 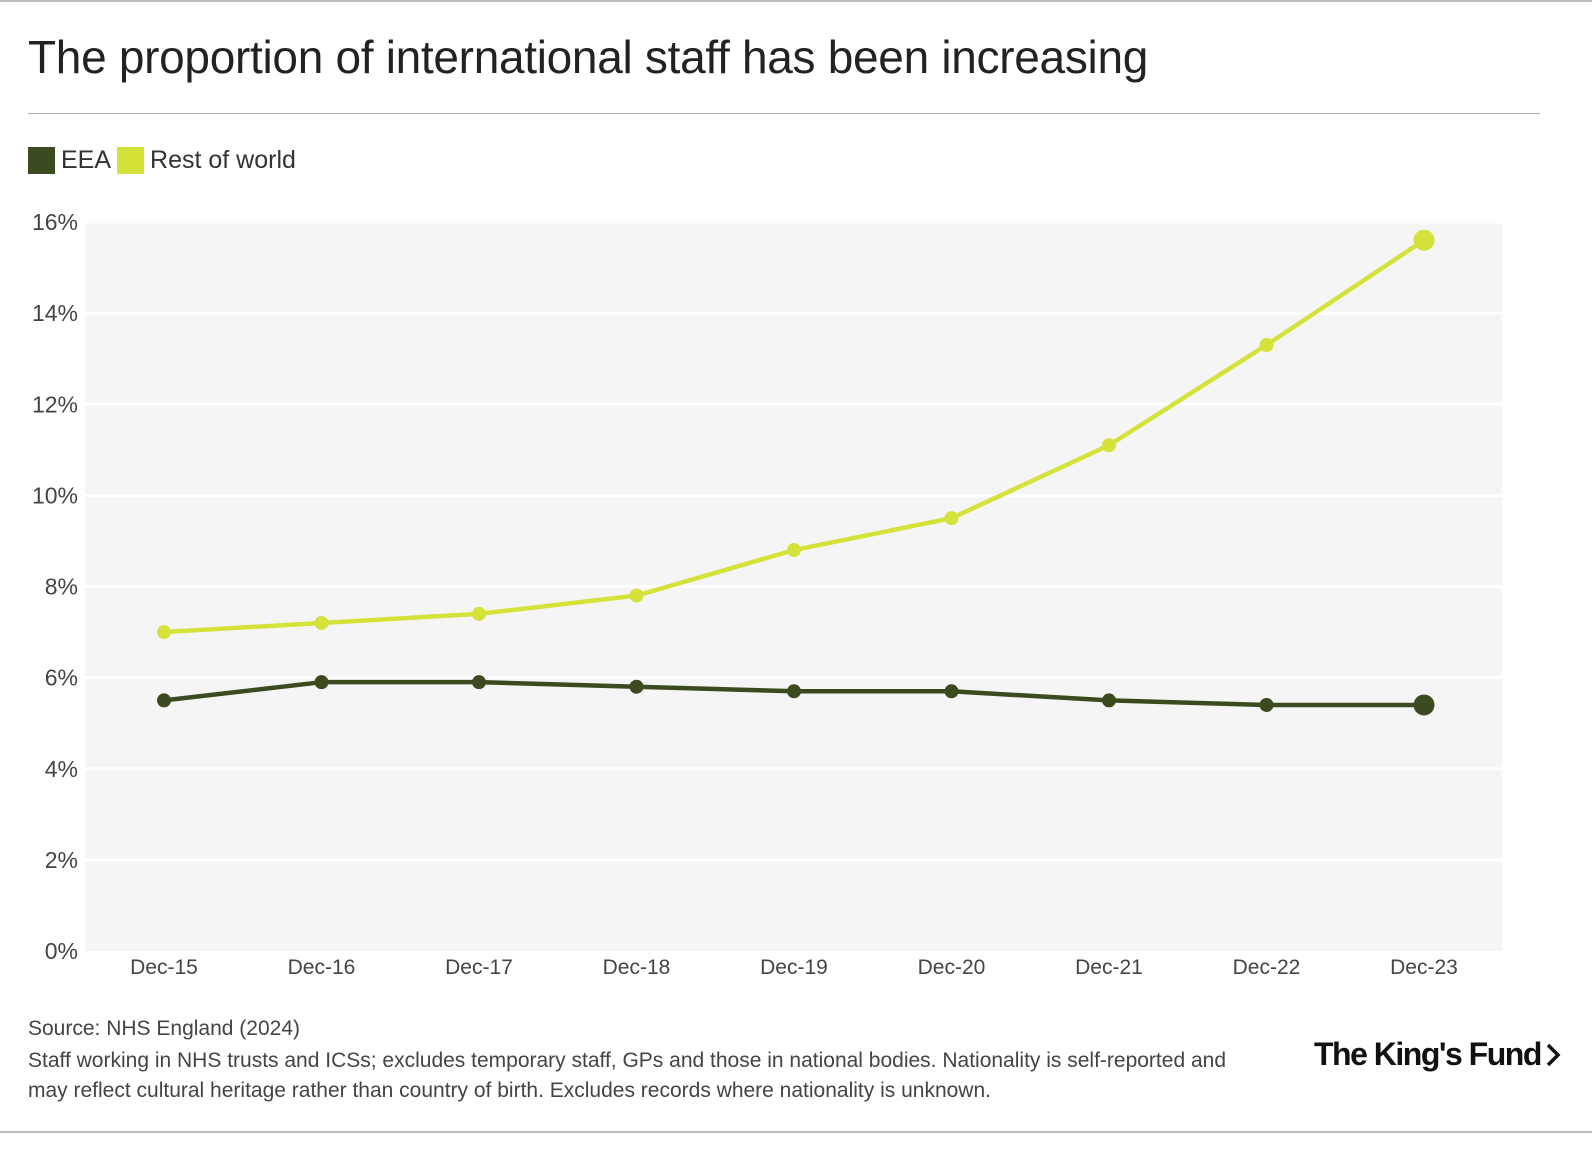 What do you see at coordinates (164, 967) in the screenshot?
I see `x-tick-label-dec-15: Dec-15` at bounding box center [164, 967].